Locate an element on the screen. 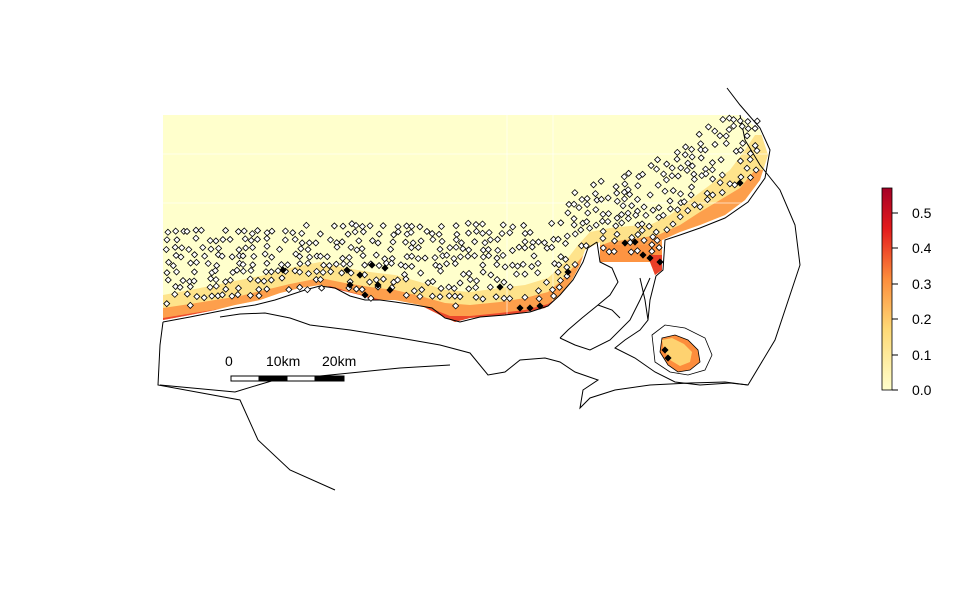  color-legend: 0.5 0.4 0.3 0.2 0.1 0.0 is located at coordinates (906, 292).